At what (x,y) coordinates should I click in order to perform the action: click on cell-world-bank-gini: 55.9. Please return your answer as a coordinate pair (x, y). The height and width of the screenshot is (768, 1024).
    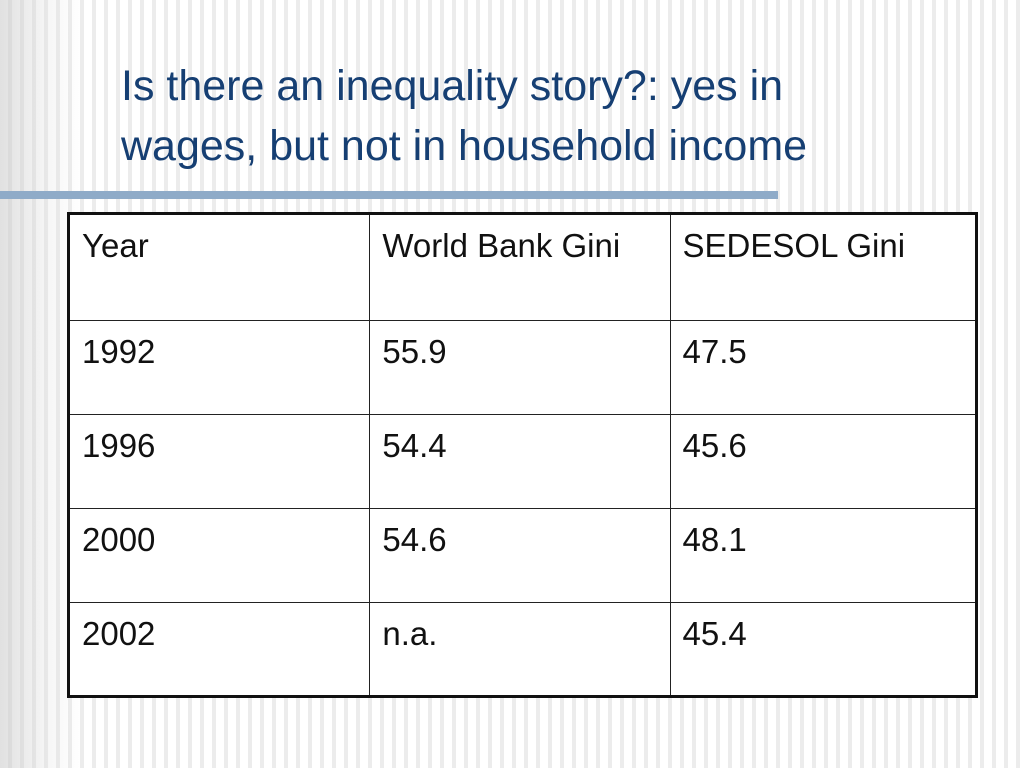
    Looking at the image, I should click on (520, 367).